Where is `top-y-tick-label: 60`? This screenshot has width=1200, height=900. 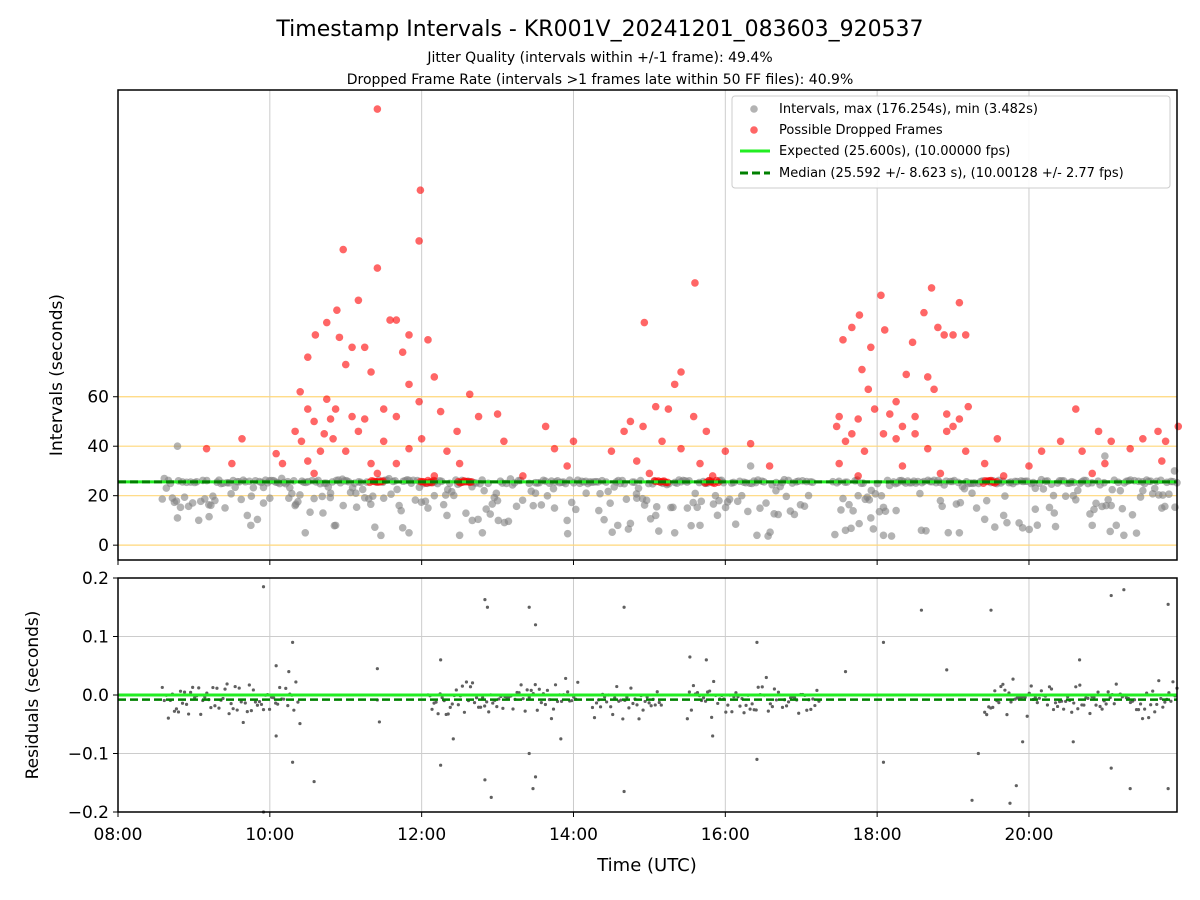
top-y-tick-label: 60 is located at coordinates (98, 398).